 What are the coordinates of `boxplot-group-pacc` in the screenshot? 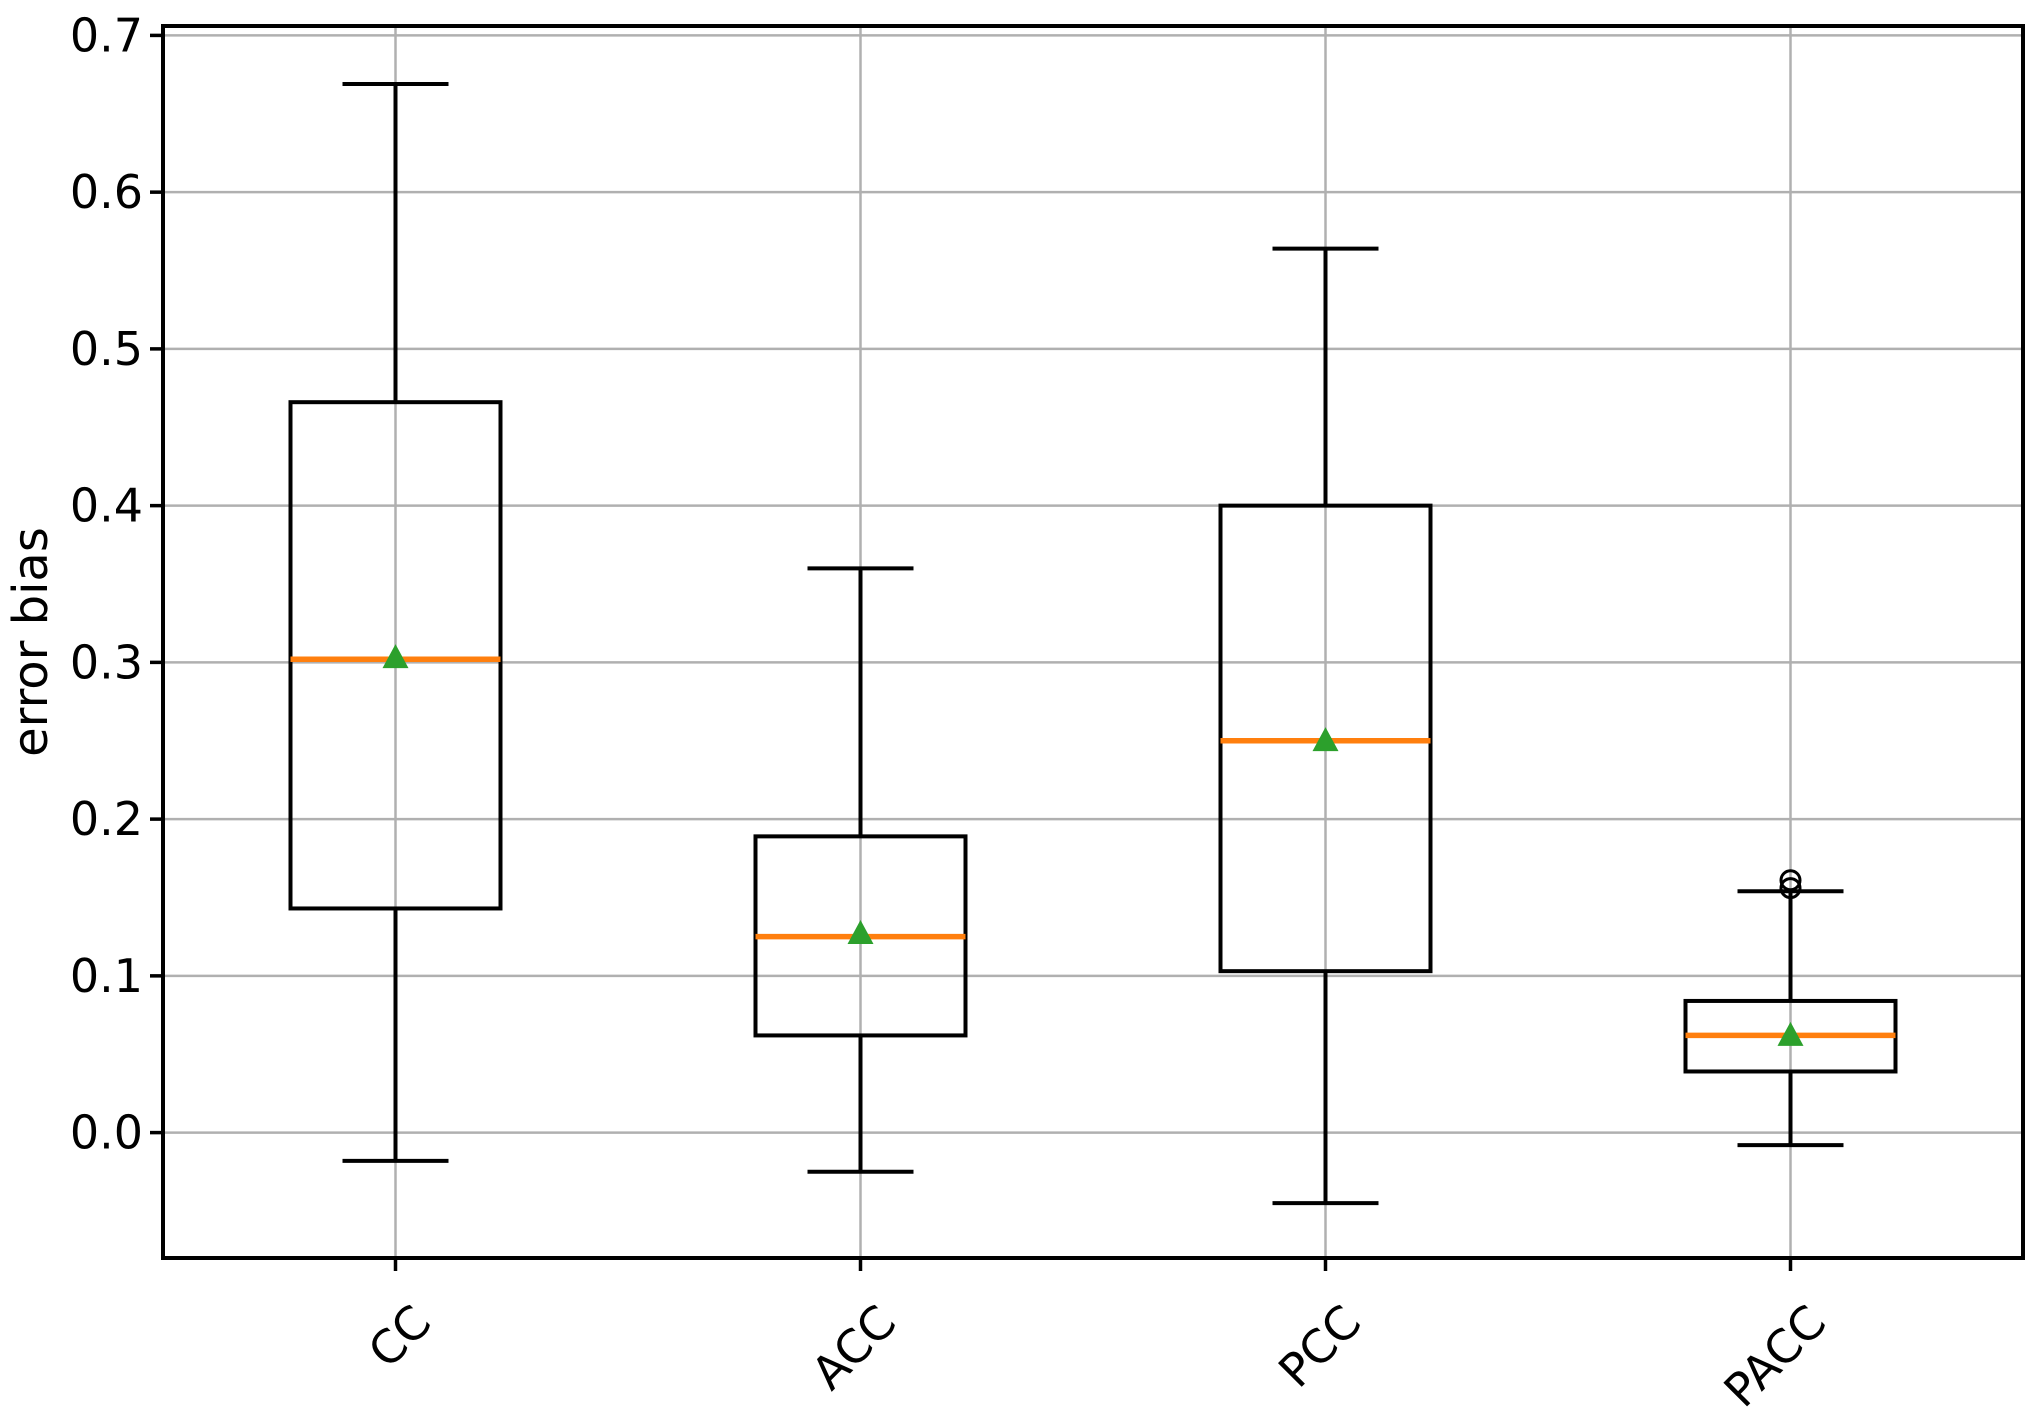 It's located at (1790, 1008).